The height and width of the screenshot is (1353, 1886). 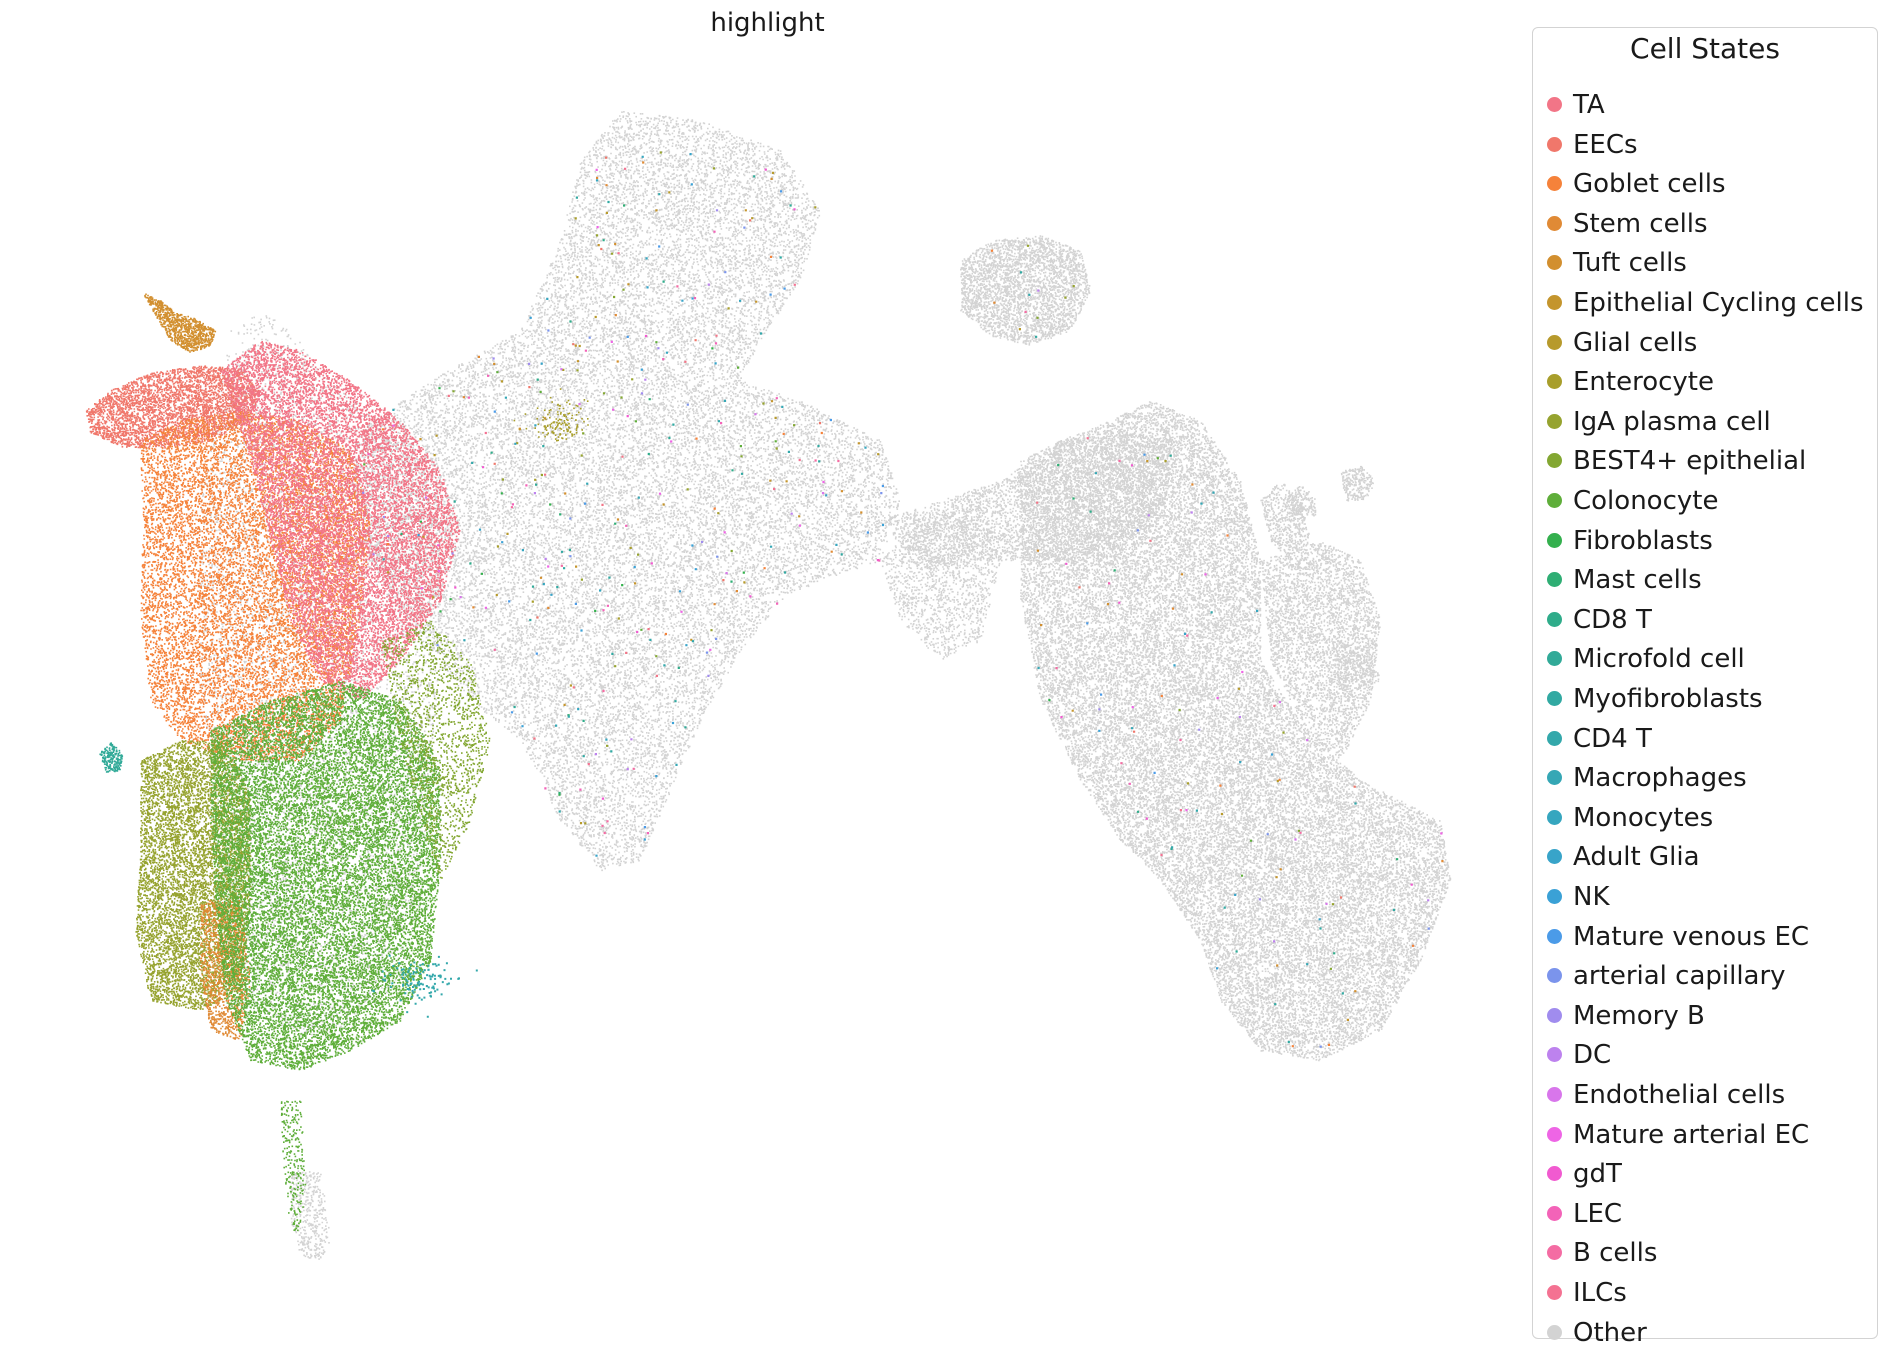 What do you see at coordinates (1605, 144) in the screenshot?
I see `legend-label: EECs` at bounding box center [1605, 144].